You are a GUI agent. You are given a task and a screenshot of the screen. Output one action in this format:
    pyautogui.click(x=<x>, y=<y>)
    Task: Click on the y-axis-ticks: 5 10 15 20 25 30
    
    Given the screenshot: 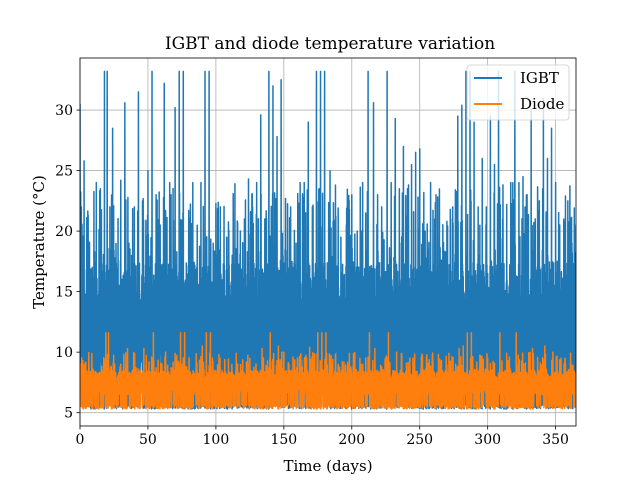 What is the action you would take?
    pyautogui.click(x=67, y=262)
    